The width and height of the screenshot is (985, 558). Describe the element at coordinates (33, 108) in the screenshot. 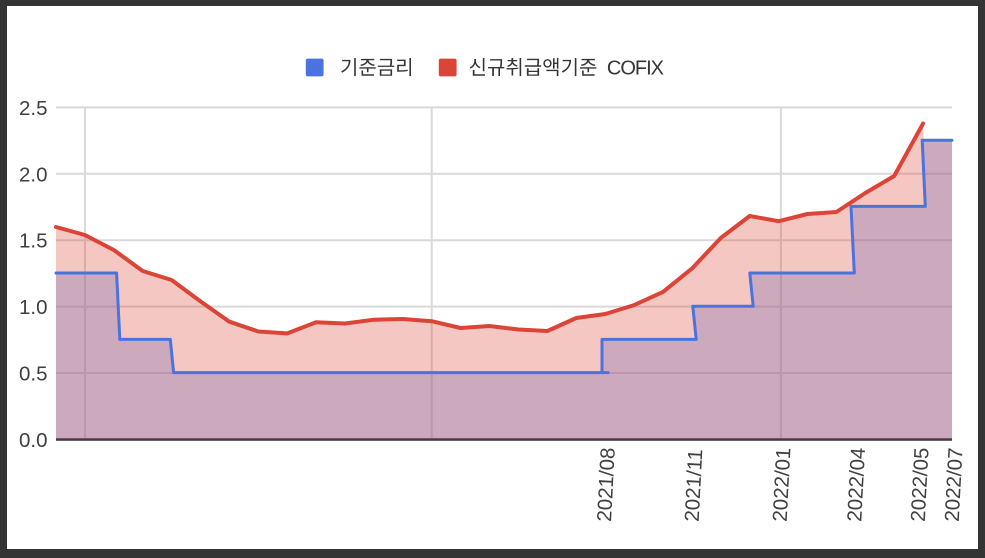

I see `svg-text: 2.5` at that location.